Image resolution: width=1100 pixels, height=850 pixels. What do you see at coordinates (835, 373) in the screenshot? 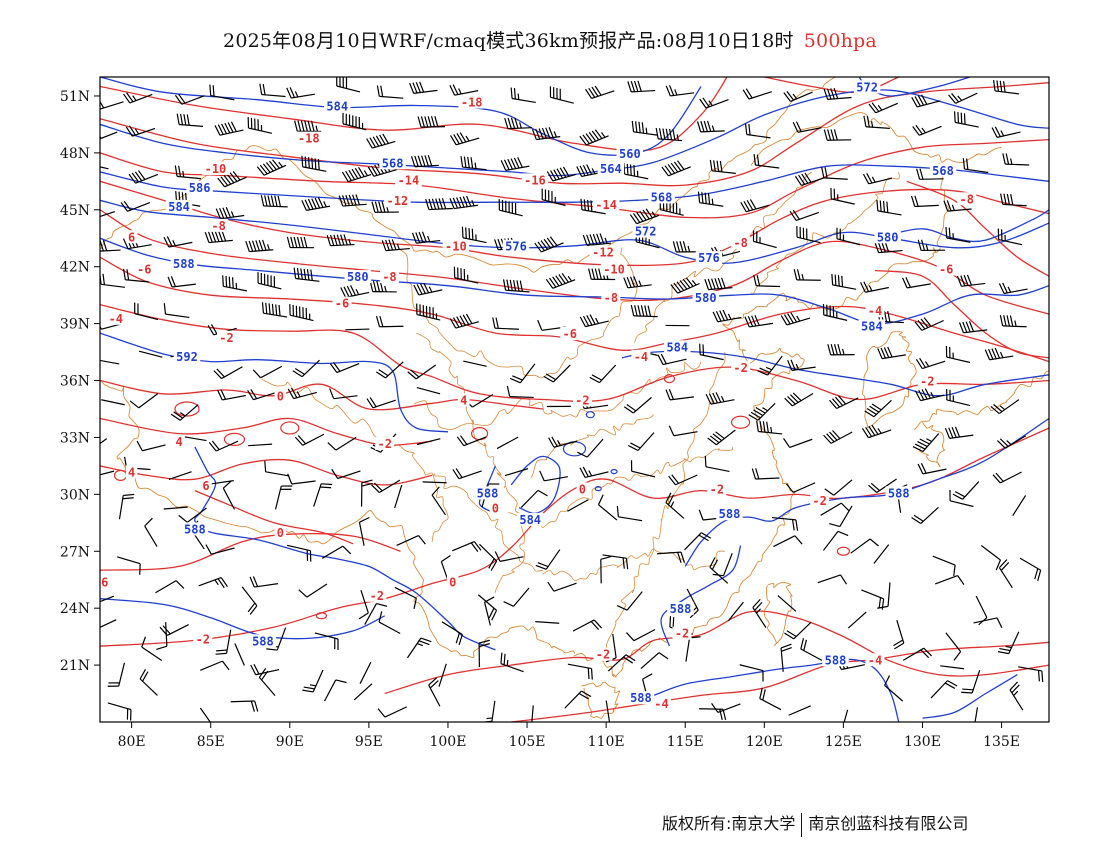
I see `height-contour-line` at bounding box center [835, 373].